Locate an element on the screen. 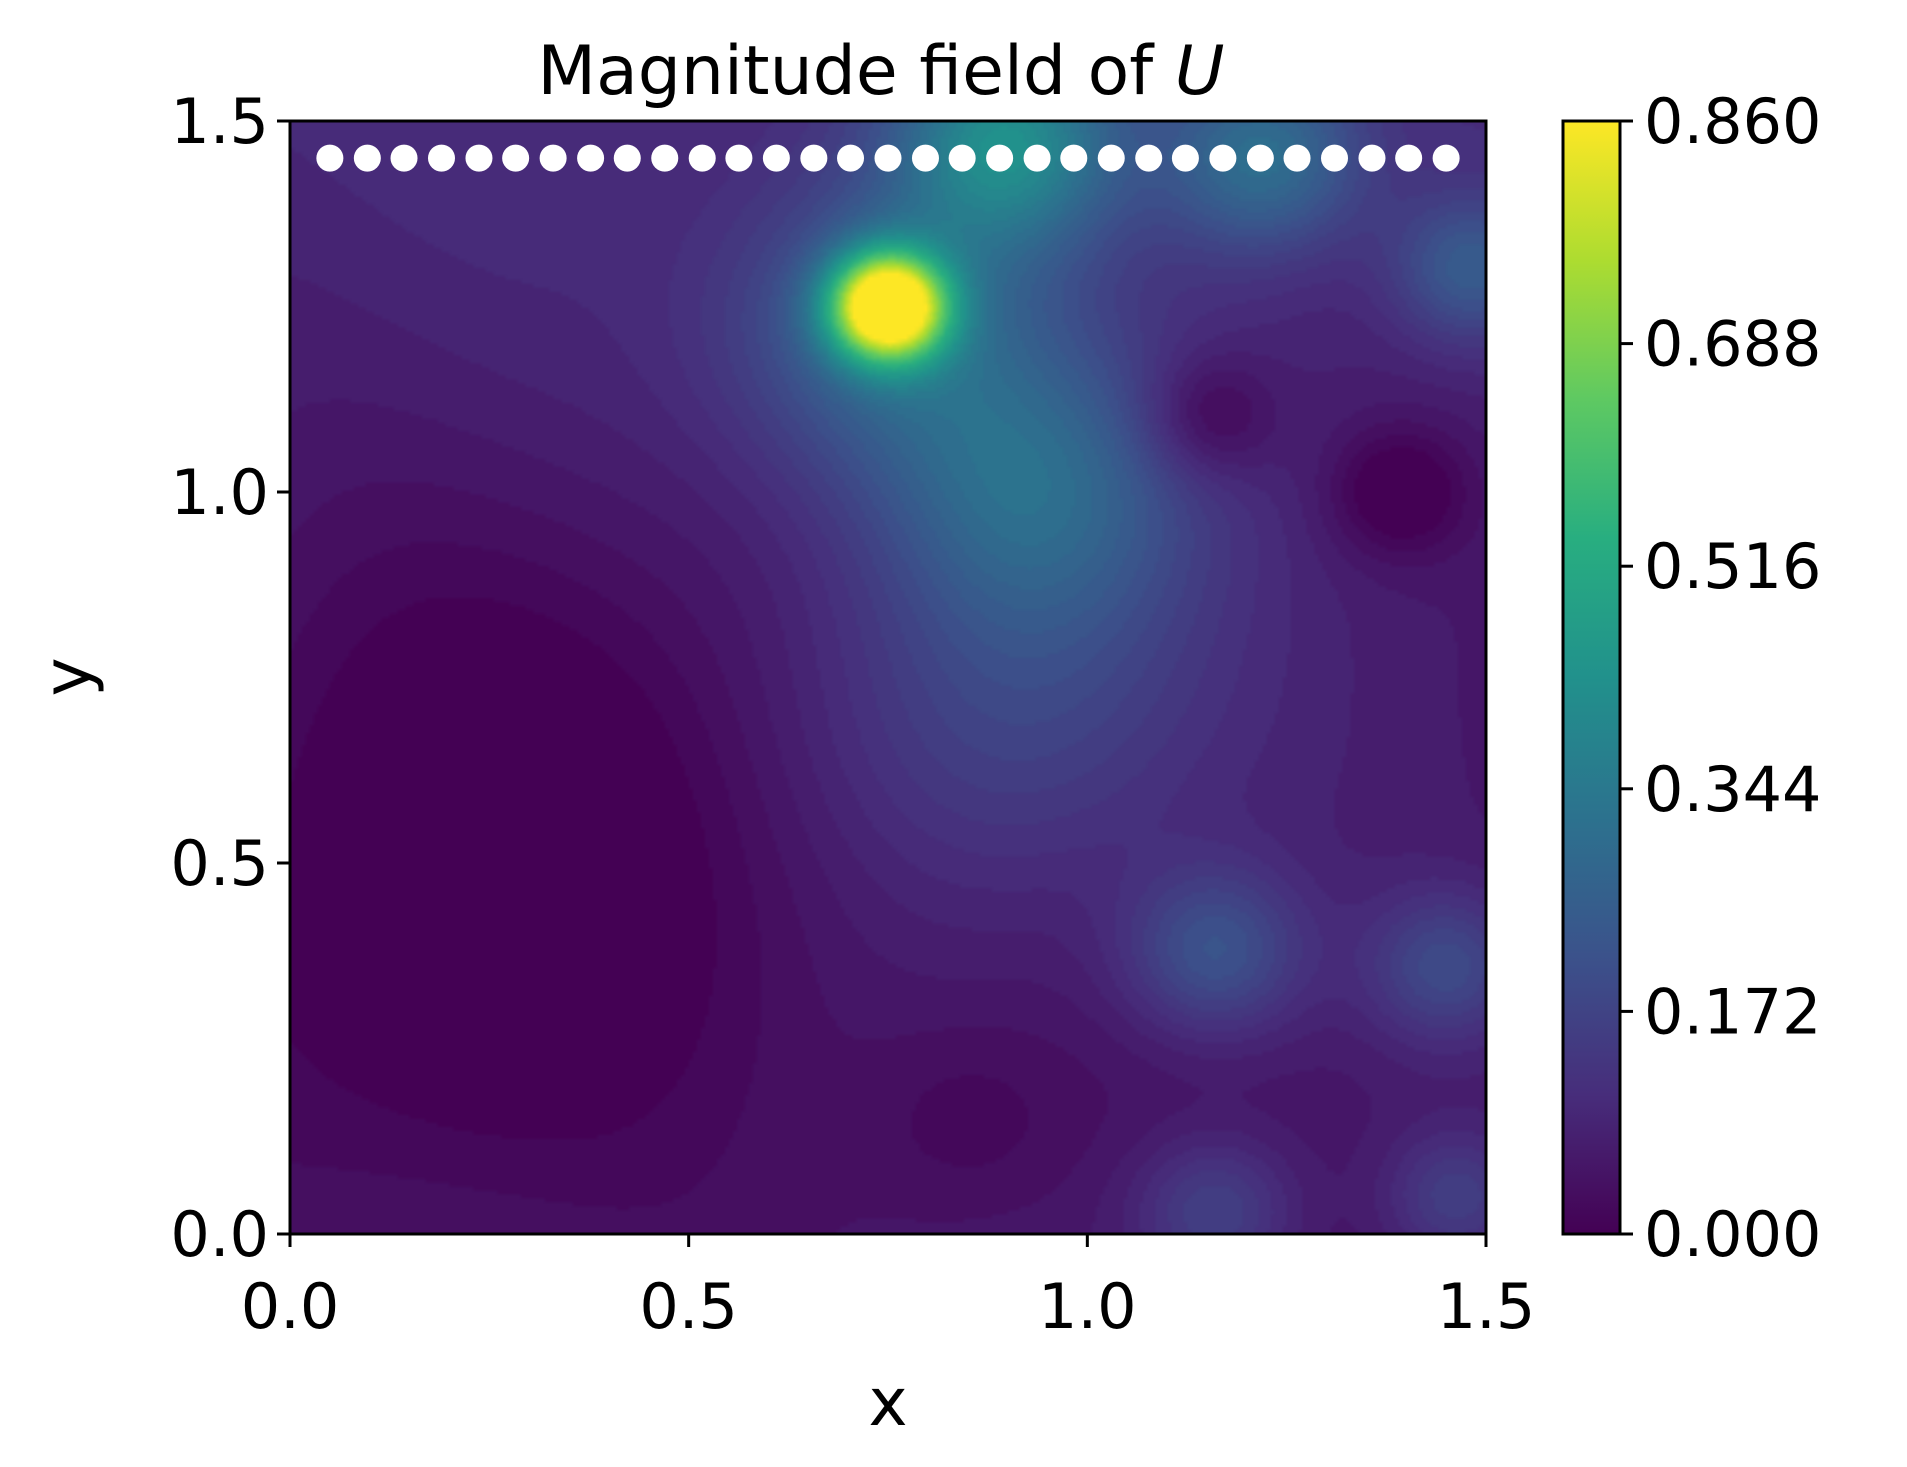  y-tick-label: 1.0 is located at coordinates (219, 492).